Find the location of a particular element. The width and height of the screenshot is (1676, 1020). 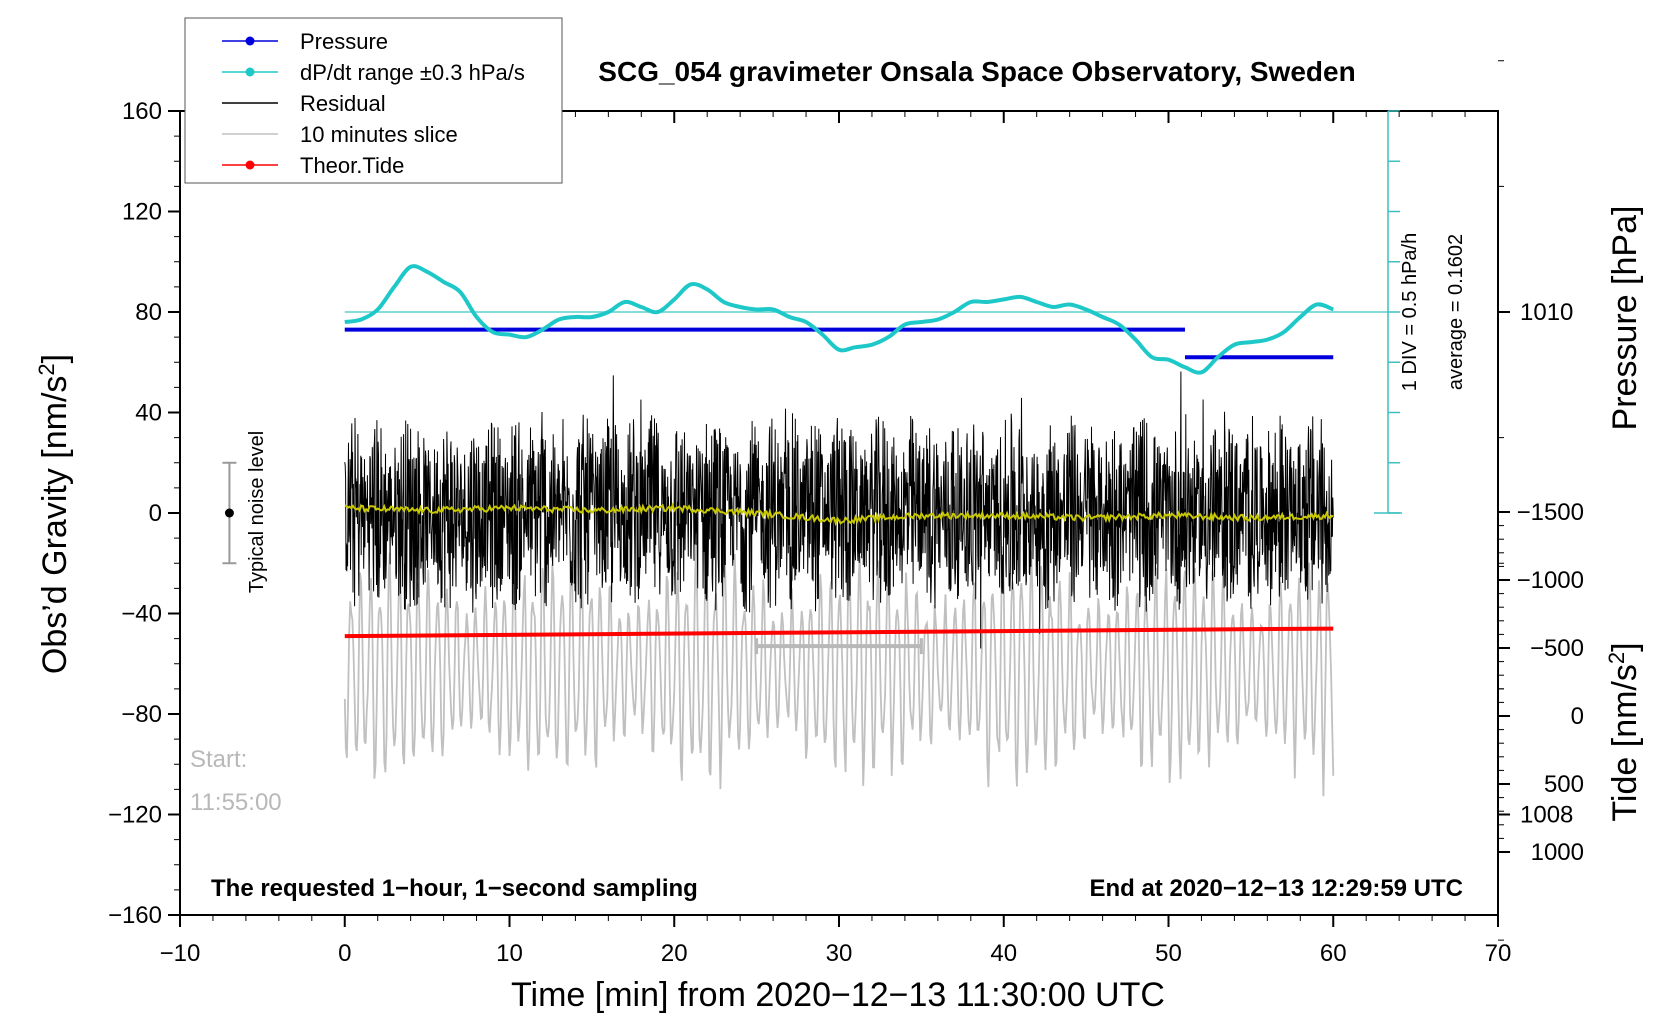

y-axis-label-left-tail: ] is located at coordinates (55, 358).